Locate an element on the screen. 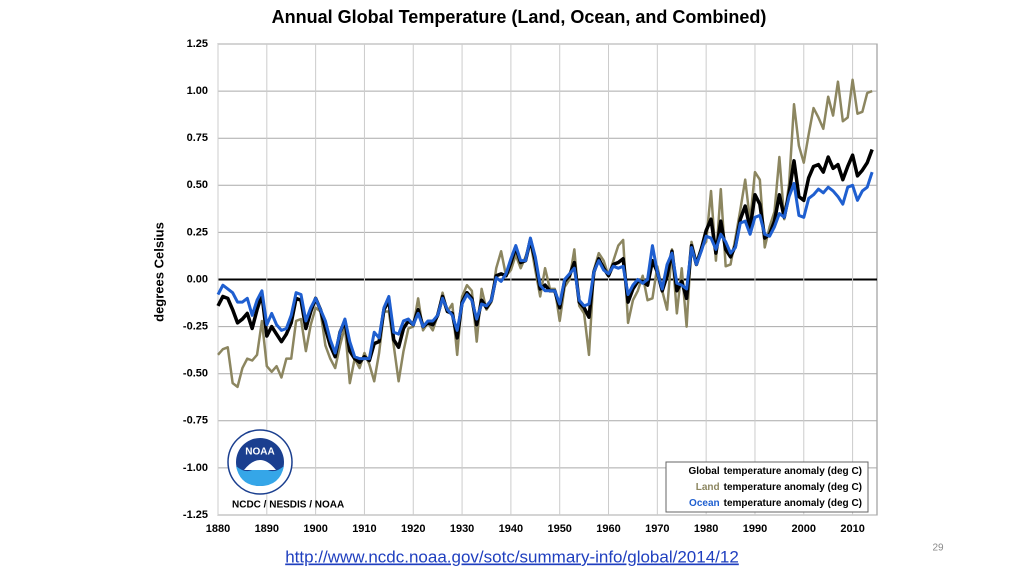 Image resolution: width=1024 pixels, height=576 pixels. legend-entry: Ocean temperature anomaly (deg C) is located at coordinates (775, 503).